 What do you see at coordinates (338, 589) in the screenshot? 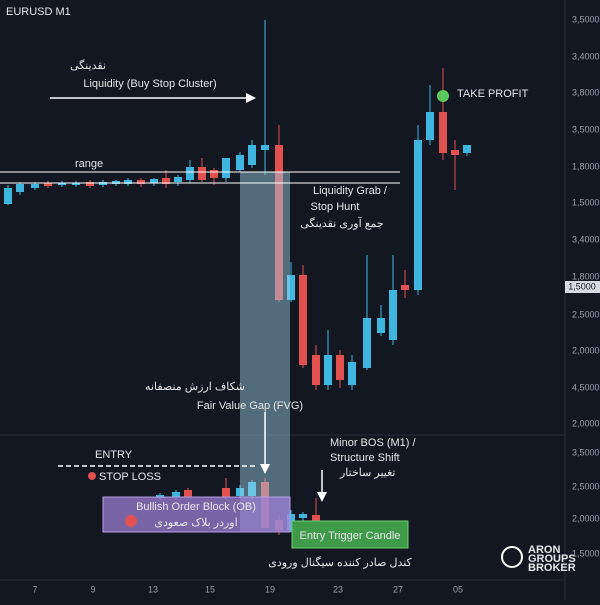
I see `time-label: 23` at bounding box center [338, 589].